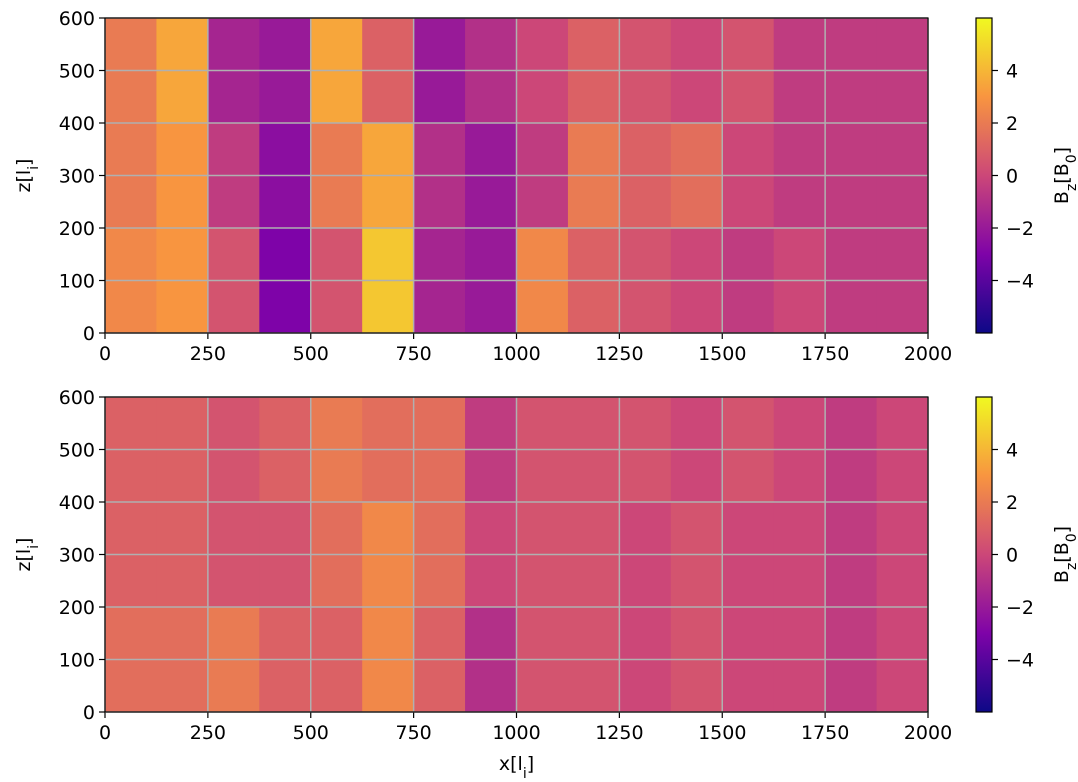 This screenshot has width=1078, height=782. What do you see at coordinates (511, 764) in the screenshot?
I see `x-axis-label-part: x[l` at bounding box center [511, 764].